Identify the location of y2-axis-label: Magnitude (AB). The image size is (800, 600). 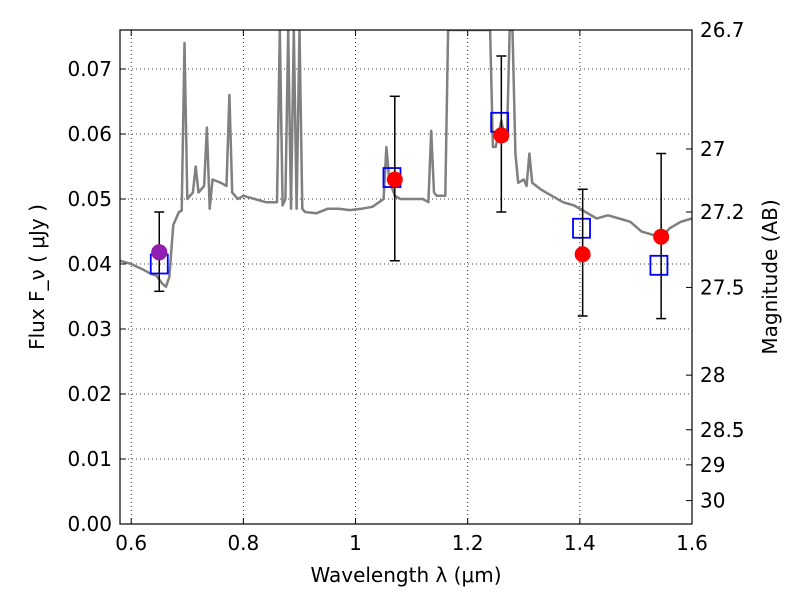
(770, 276).